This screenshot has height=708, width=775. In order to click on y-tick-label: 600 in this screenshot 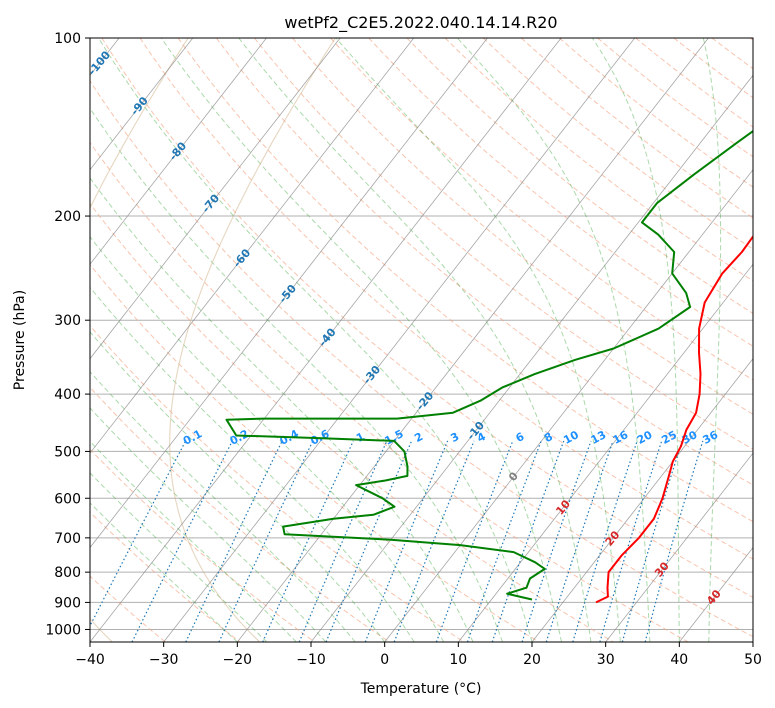, I will do `click(67, 499)`.